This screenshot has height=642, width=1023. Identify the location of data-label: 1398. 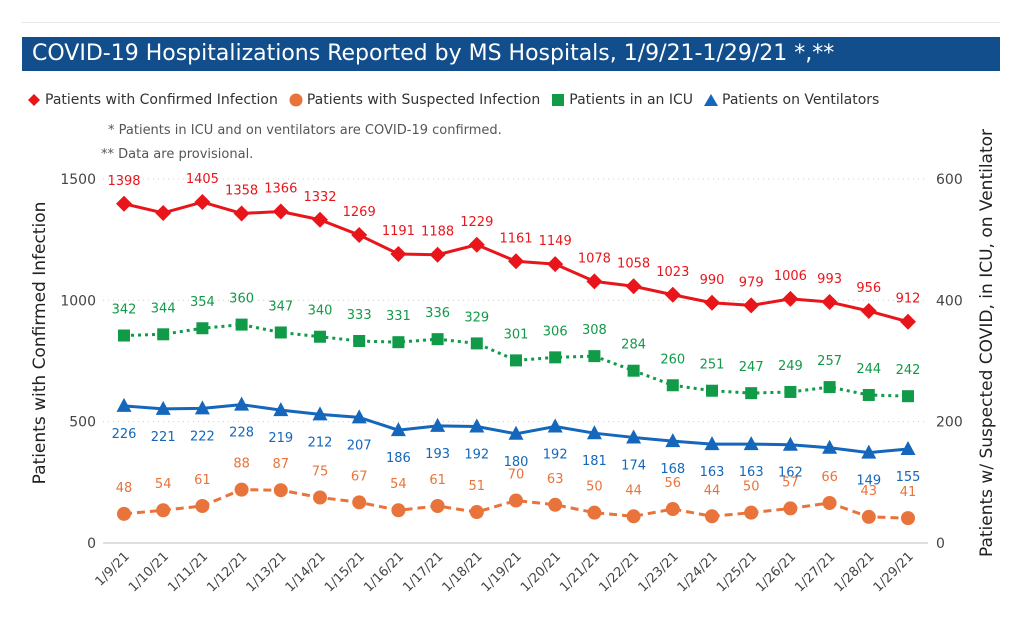
(123, 181).